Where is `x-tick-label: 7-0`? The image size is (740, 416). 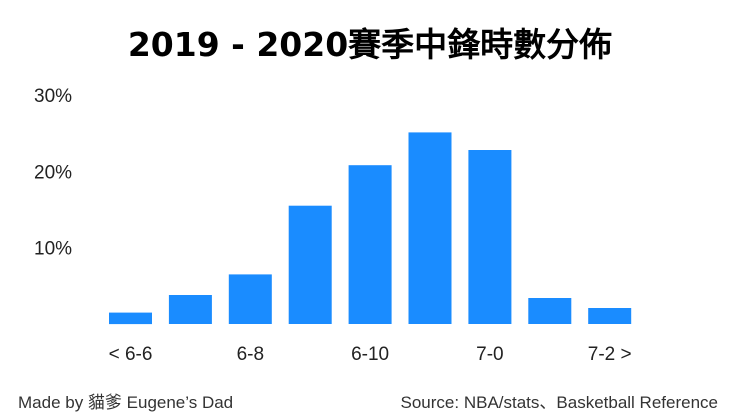 x-tick-label: 7-0 is located at coordinates (489, 354).